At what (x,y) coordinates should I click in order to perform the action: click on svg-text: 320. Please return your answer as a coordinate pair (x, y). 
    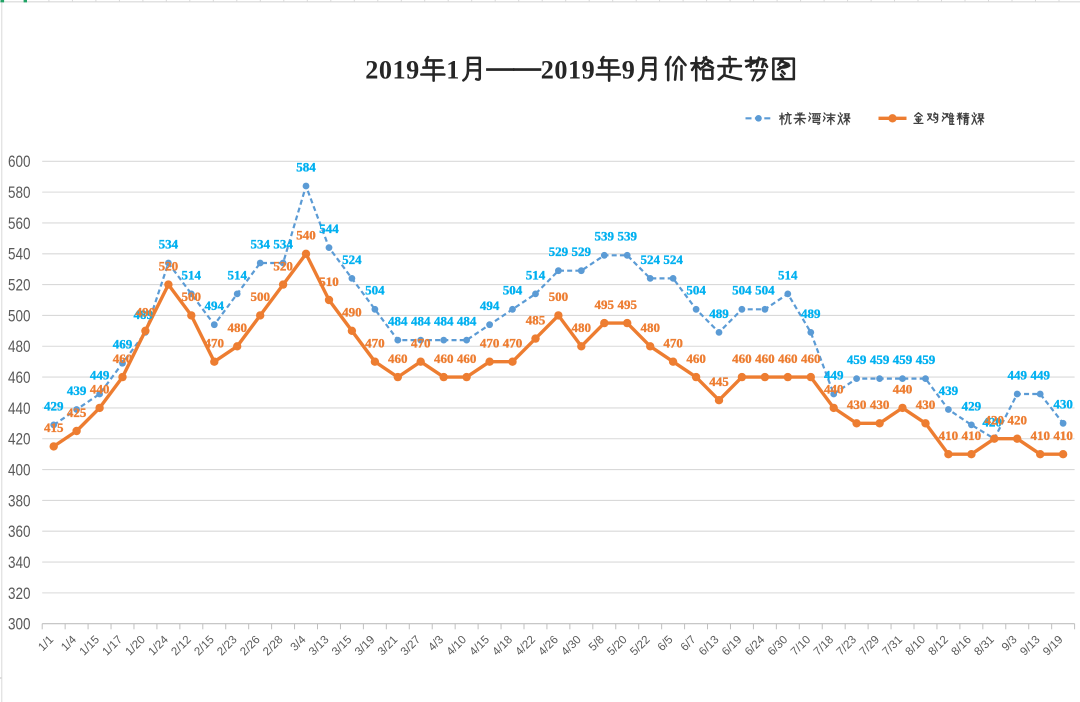
    Looking at the image, I should click on (19, 594).